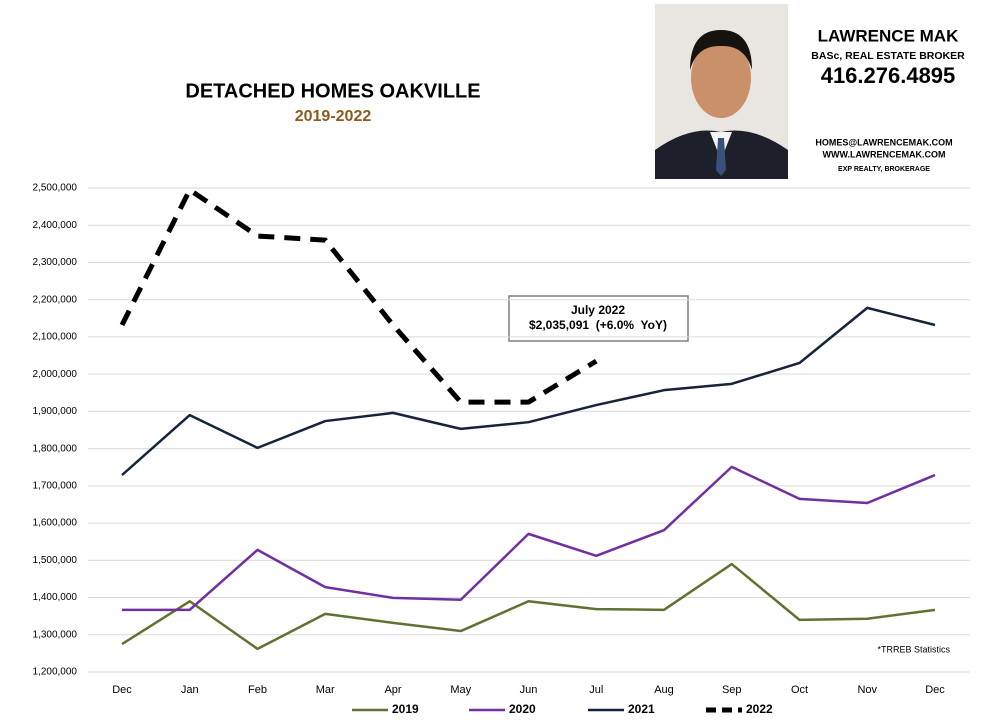 This screenshot has width=995, height=727. What do you see at coordinates (598, 325) in the screenshot?
I see `annotation-text: $2,035,091 (+6.0% YoY)` at bounding box center [598, 325].